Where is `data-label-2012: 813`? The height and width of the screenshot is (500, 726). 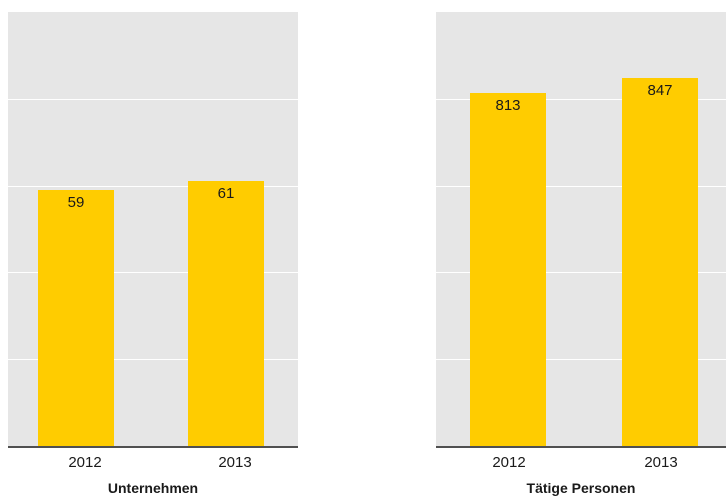
data-label-2012: 813 is located at coordinates (508, 106).